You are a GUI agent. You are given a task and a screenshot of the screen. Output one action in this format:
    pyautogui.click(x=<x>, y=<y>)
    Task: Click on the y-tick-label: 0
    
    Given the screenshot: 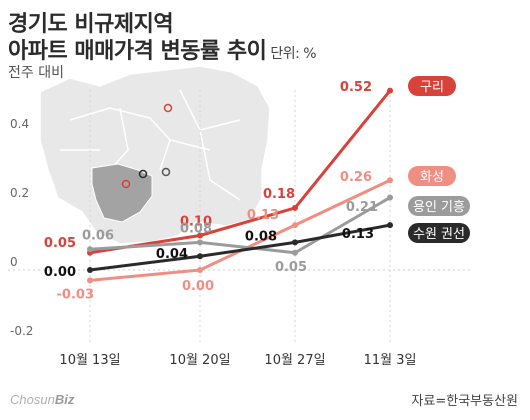 What is the action you would take?
    pyautogui.click(x=14, y=262)
    